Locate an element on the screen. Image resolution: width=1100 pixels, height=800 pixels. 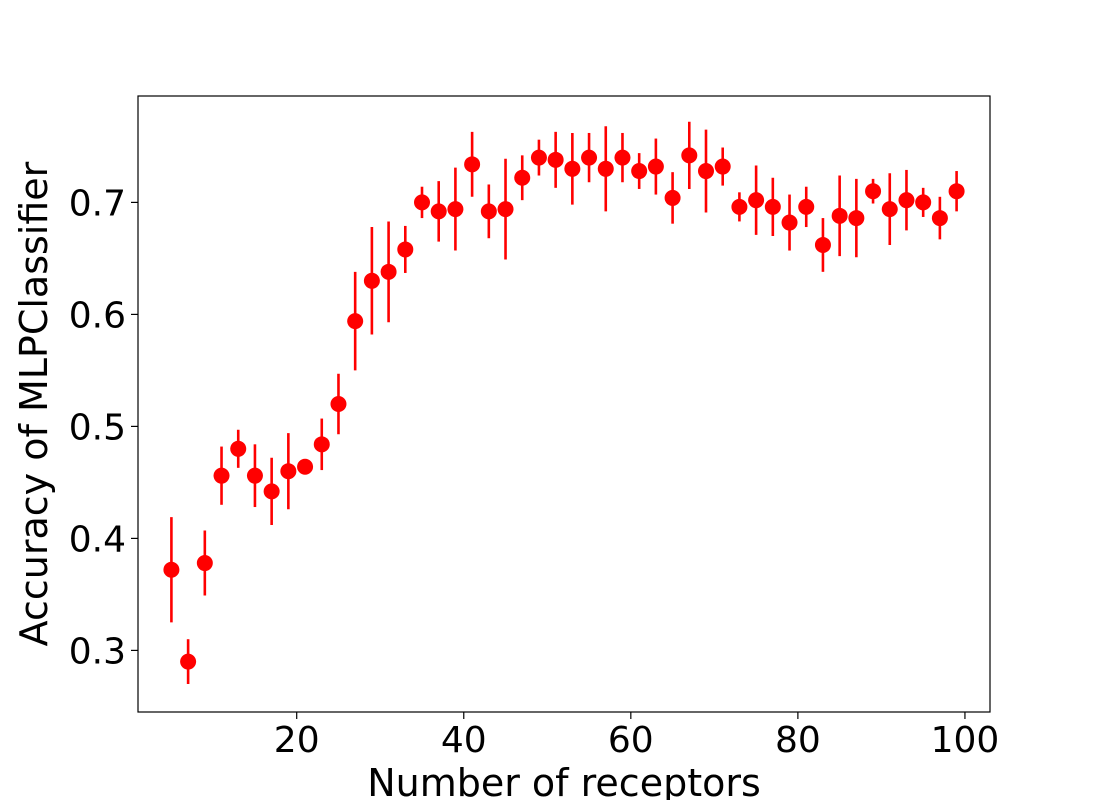
x-tick-label: 20 is located at coordinates (297, 740).